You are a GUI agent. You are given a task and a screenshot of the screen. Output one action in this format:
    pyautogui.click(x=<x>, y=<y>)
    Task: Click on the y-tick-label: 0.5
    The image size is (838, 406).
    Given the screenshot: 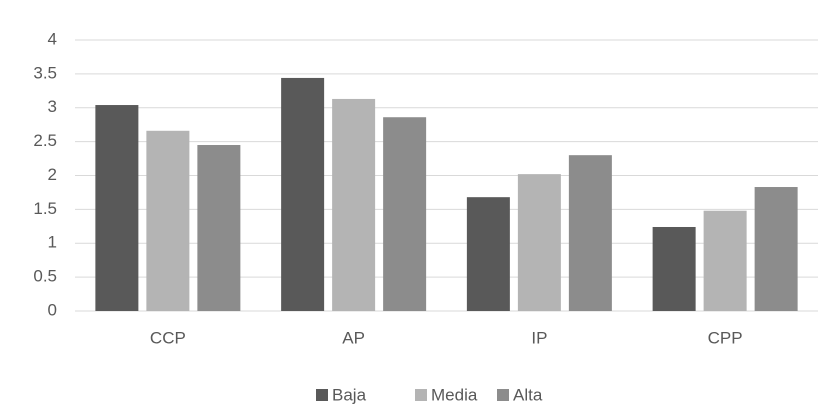 What is the action you would take?
    pyautogui.click(x=45, y=276)
    